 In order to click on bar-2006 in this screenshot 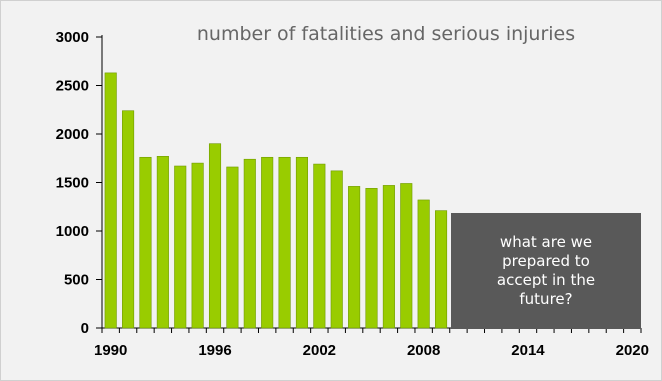, I will do `click(388, 257)`.